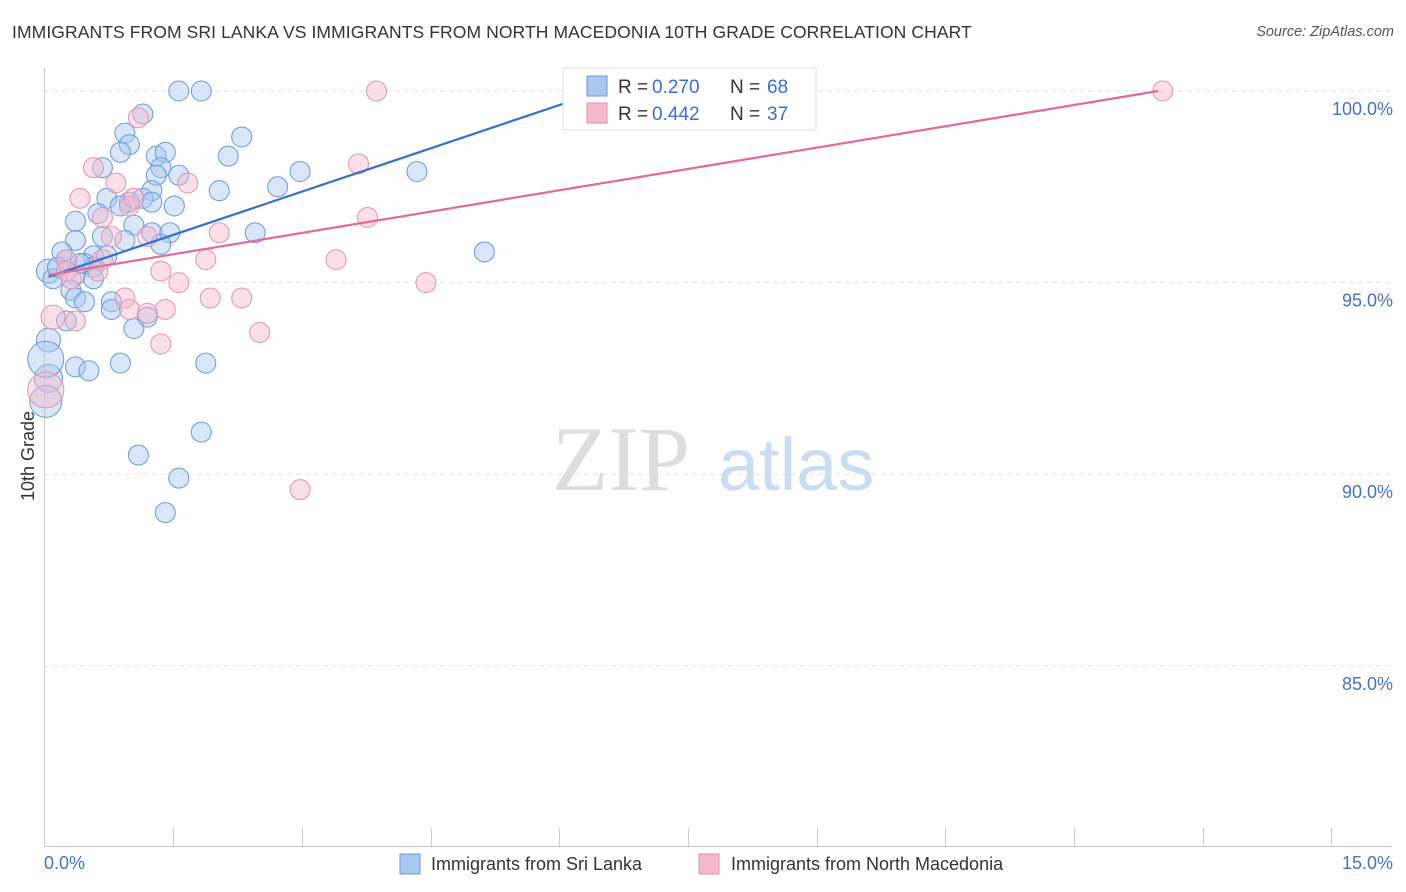 The image size is (1406, 892). What do you see at coordinates (1325, 32) in the screenshot?
I see `source-credit: Source: ZipAtlas.com` at bounding box center [1325, 32].